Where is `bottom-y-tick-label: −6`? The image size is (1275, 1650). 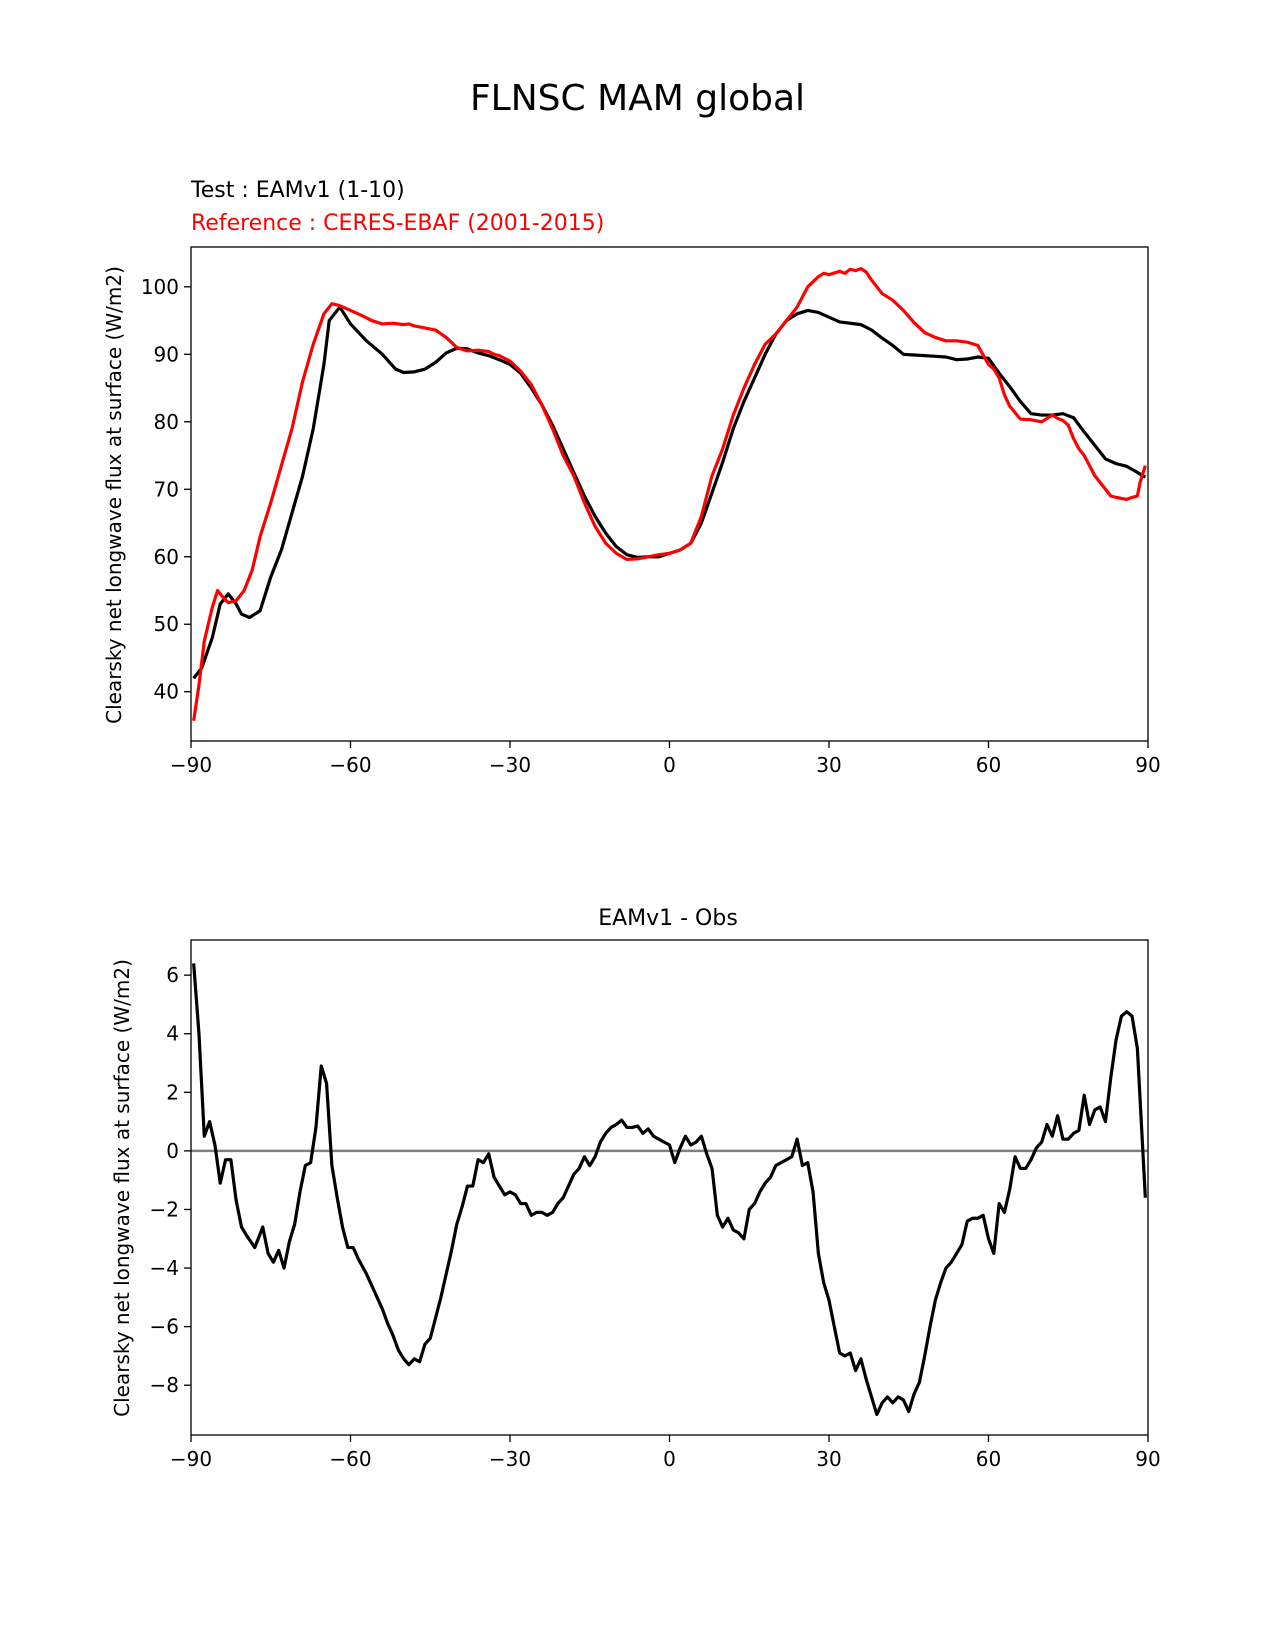
bottom-y-tick-label: −6 is located at coordinates (164, 1327).